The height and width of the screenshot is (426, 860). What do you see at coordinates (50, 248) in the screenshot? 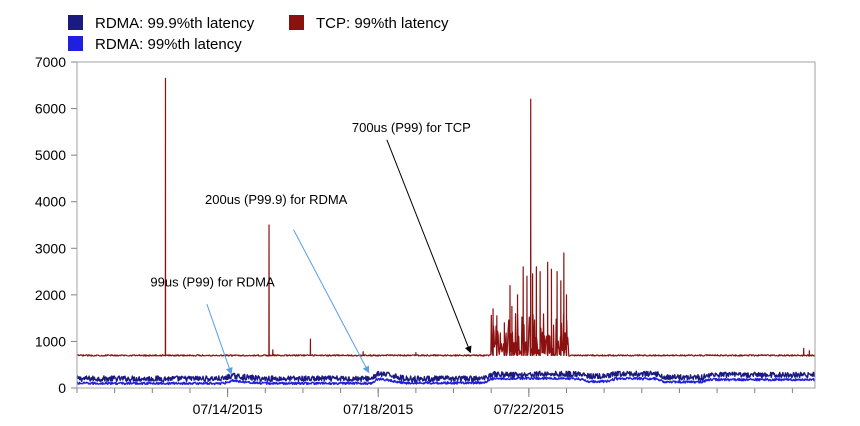
I see `y-tick-label: 3000` at bounding box center [50, 248].